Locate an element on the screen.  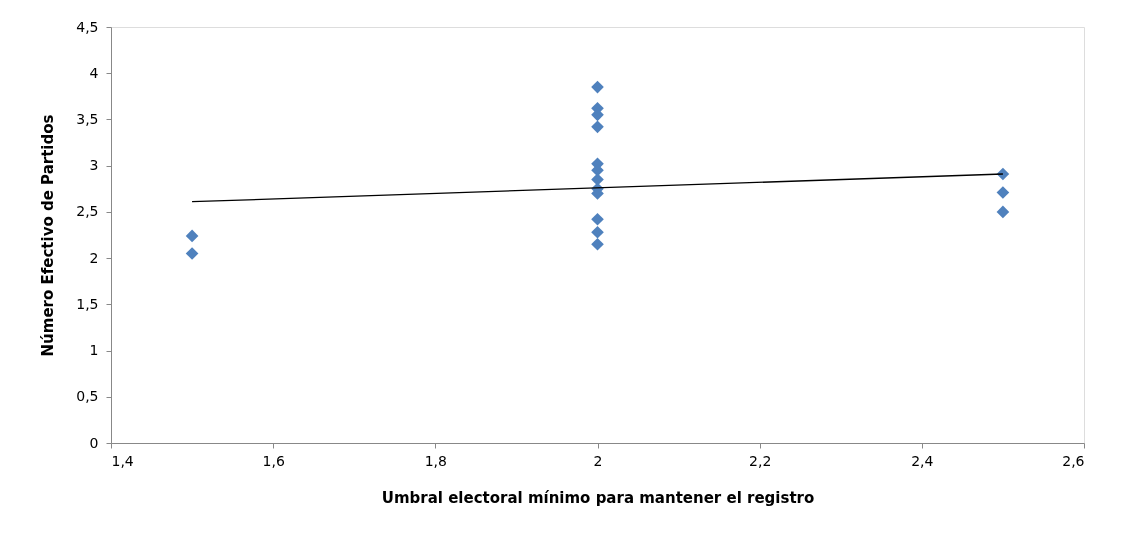
x-tick-label: 1,8 is located at coordinates (435, 460).